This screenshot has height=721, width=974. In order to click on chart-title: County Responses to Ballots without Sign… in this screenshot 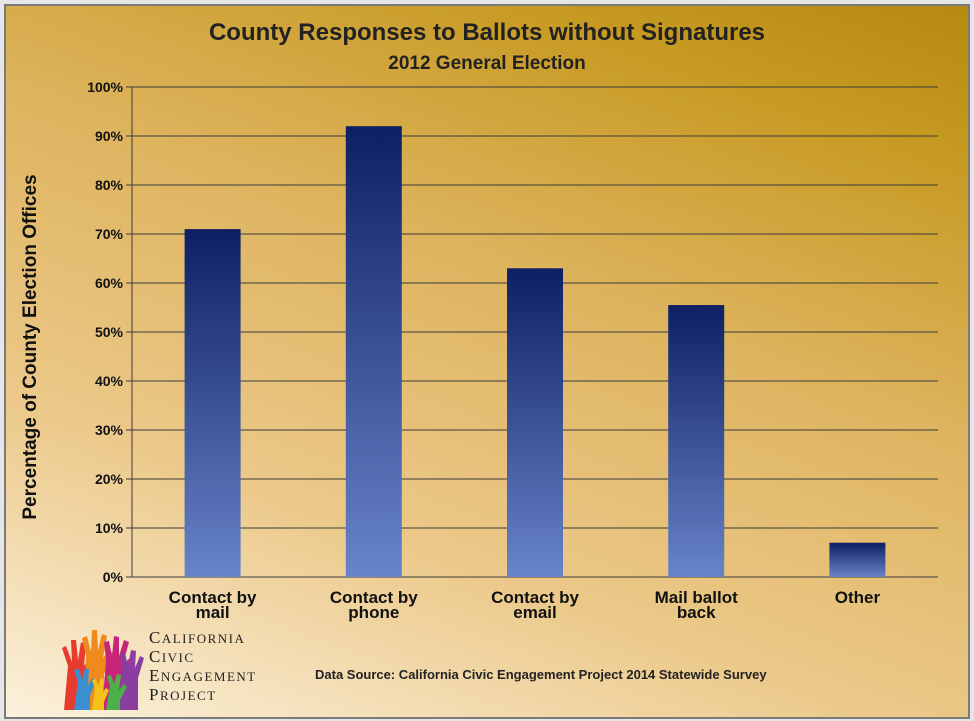, I will do `click(487, 32)`.